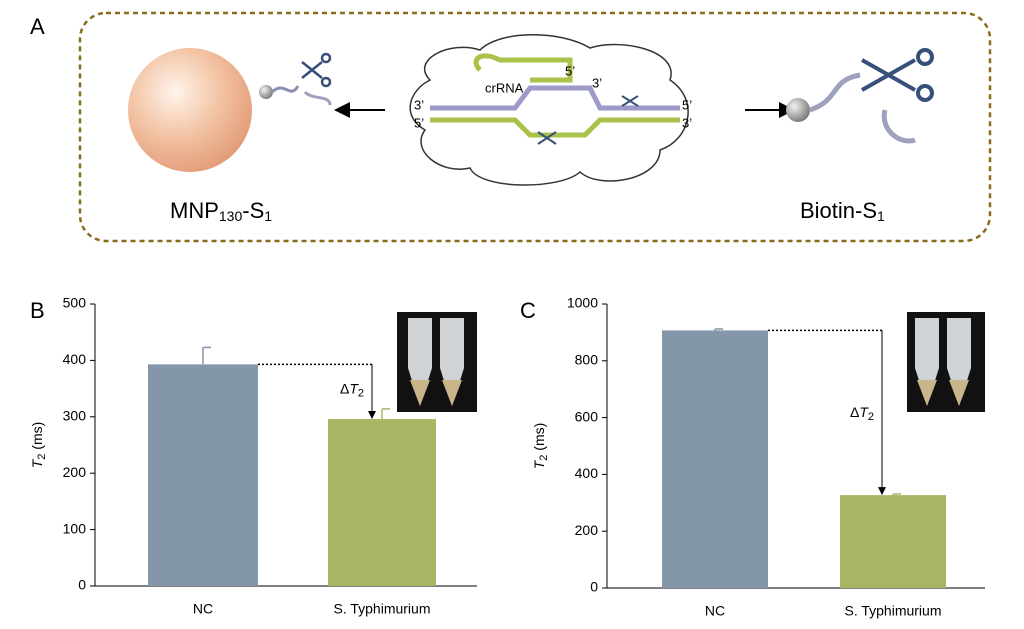  Describe the element at coordinates (37, 26) in the screenshot. I see `panel-label: A` at that location.